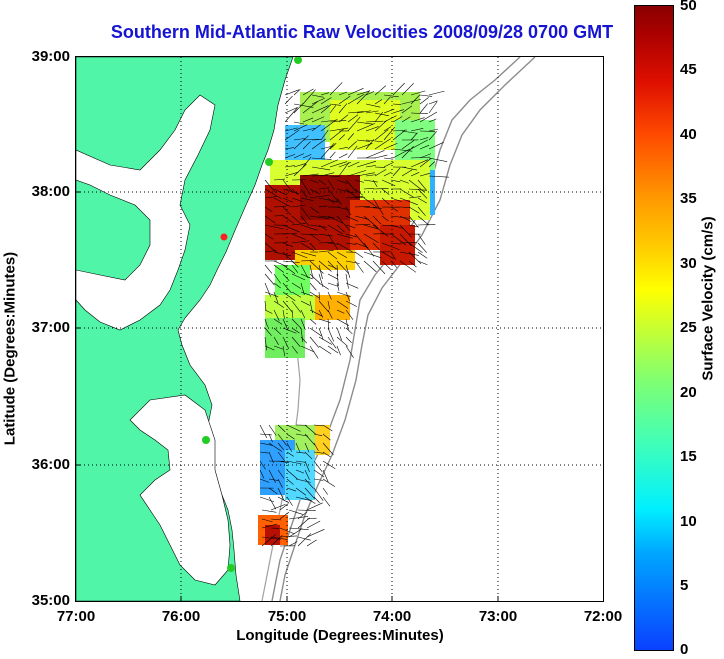 The height and width of the screenshot is (659, 724). What do you see at coordinates (684, 585) in the screenshot?
I see `colorbar-tick-label: 5` at bounding box center [684, 585].